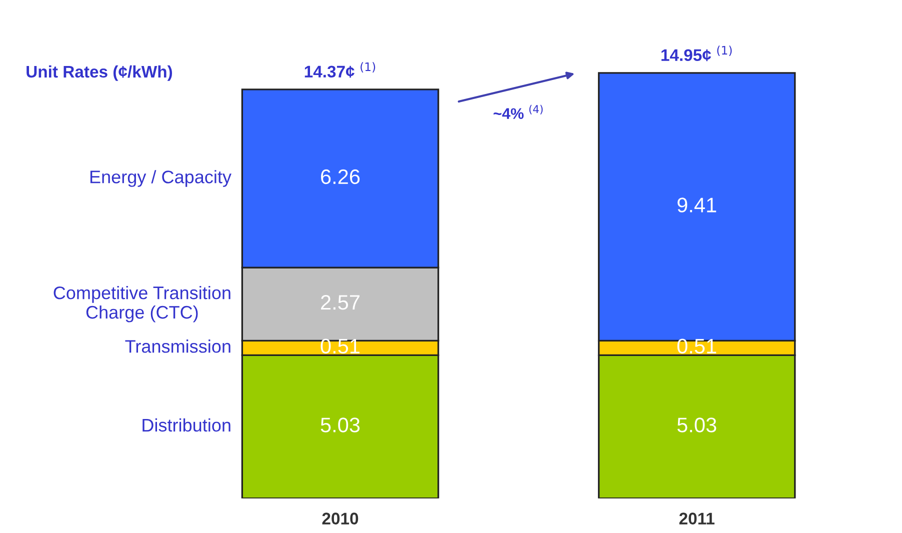 The width and height of the screenshot is (902, 533). What do you see at coordinates (697, 205) in the screenshot?
I see `data-label: 9.41` at bounding box center [697, 205].